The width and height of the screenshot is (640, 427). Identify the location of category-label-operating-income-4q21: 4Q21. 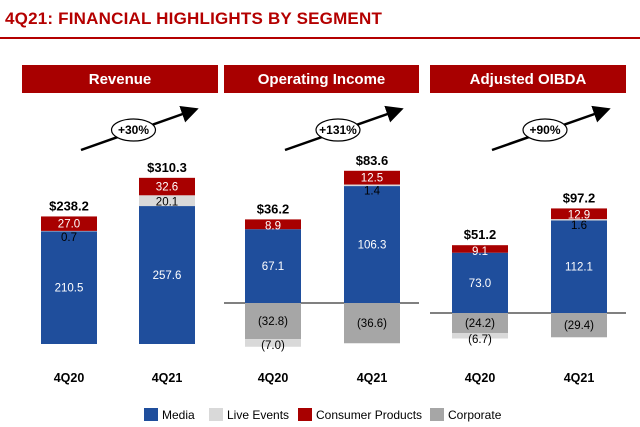
(372, 378).